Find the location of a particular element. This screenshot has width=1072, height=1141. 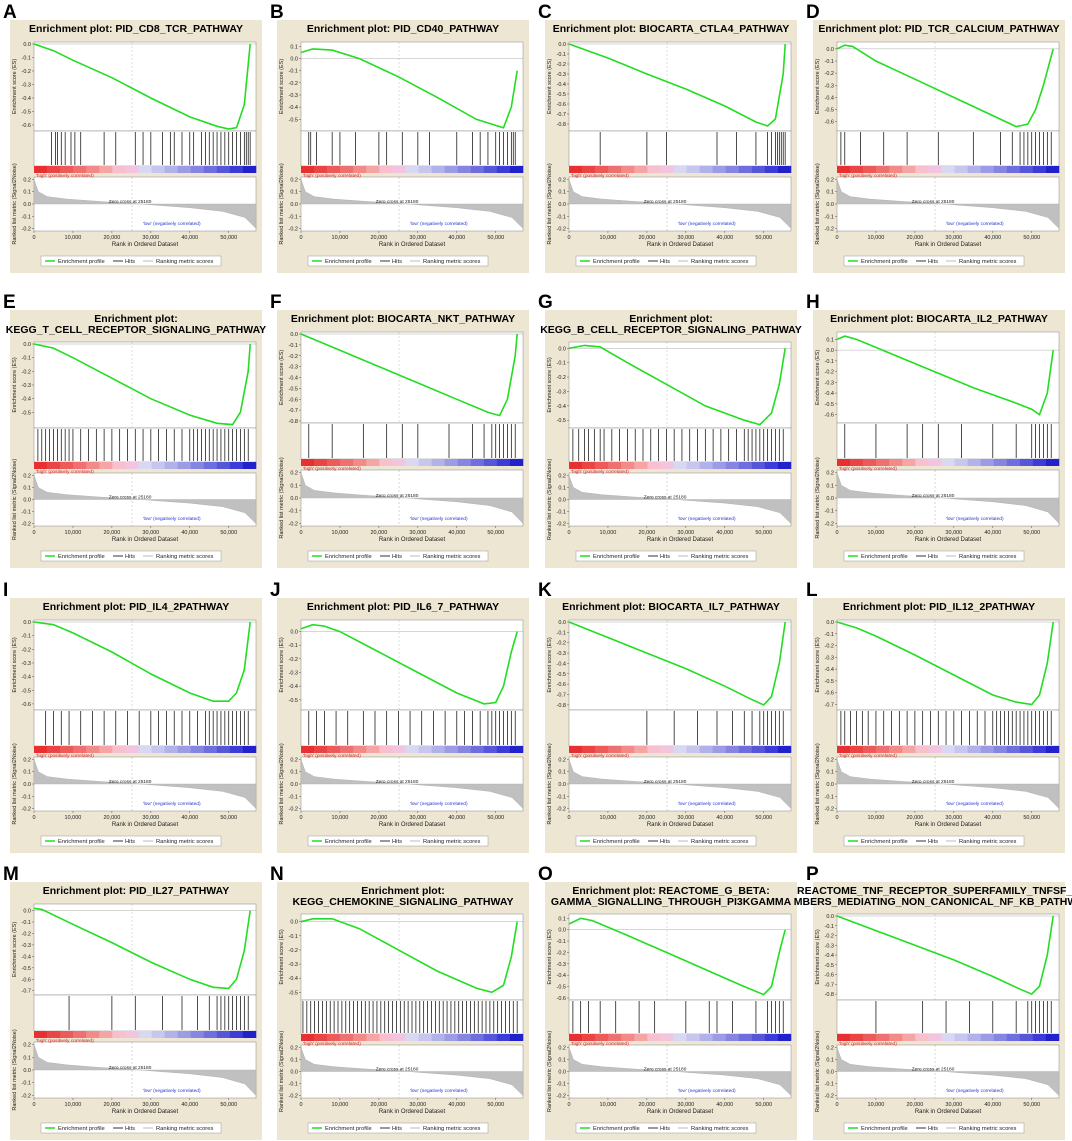

es-tick-label: -0.3 is located at coordinates (561, 75).